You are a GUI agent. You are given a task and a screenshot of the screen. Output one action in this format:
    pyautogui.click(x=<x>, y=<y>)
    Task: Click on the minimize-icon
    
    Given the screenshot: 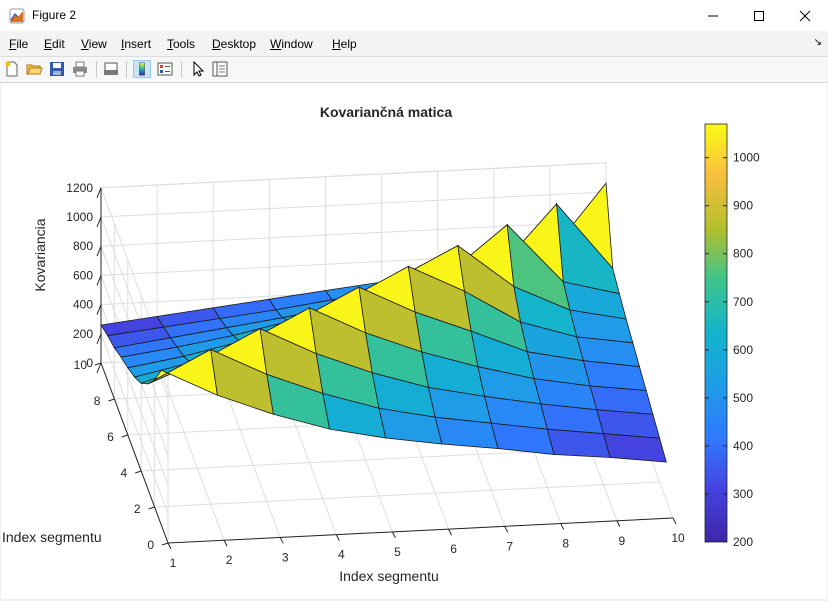 What is the action you would take?
    pyautogui.click(x=713, y=15)
    